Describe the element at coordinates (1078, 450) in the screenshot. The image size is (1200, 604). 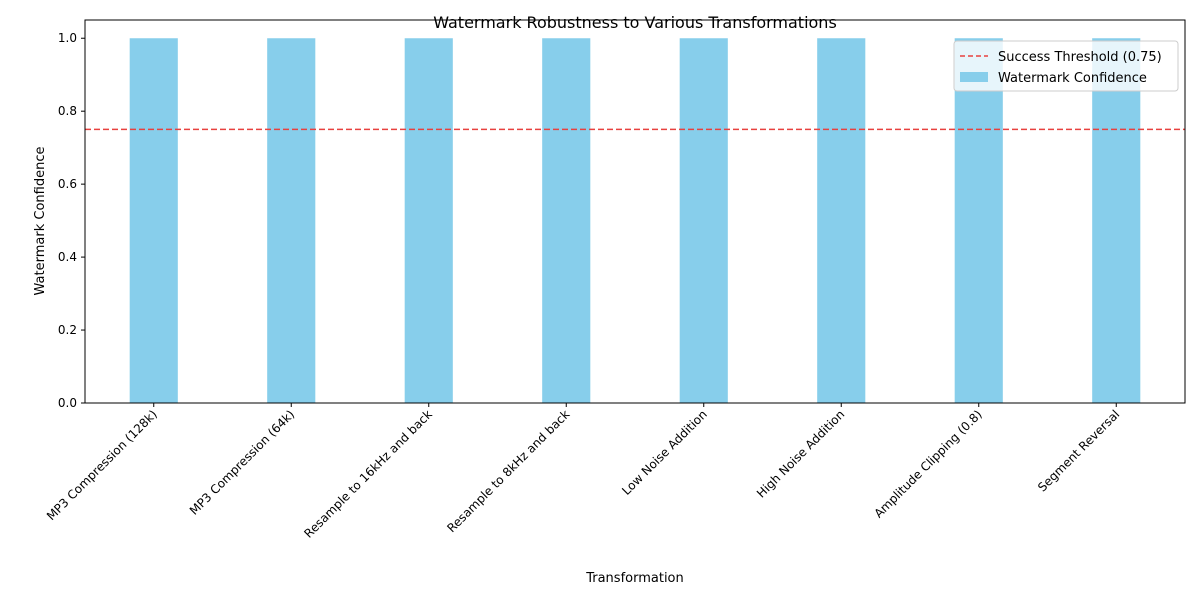
I see `x-tick-label: Segment Reversal` at that location.